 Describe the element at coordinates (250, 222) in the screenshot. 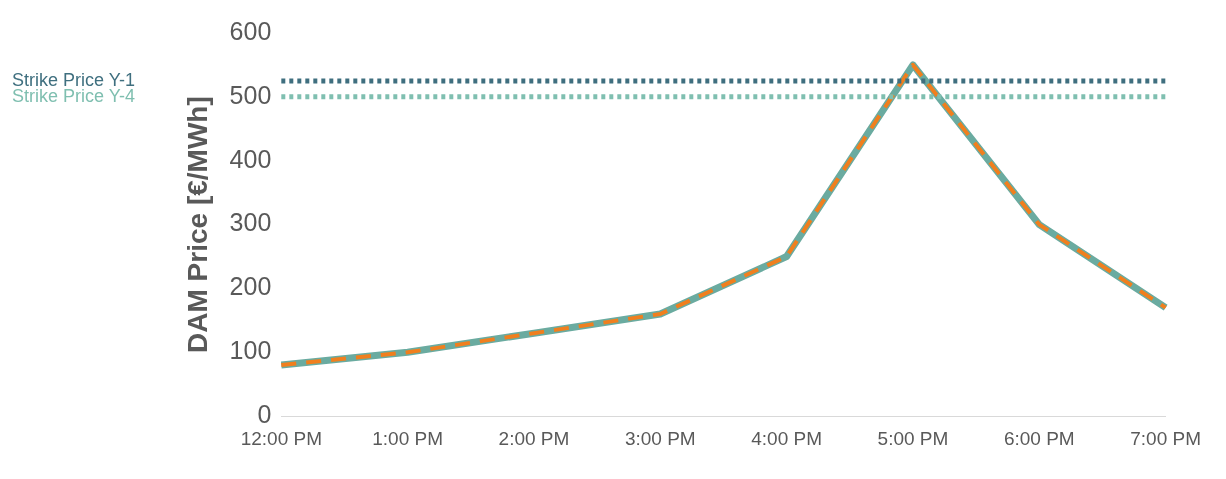

I see `y-tick-label: 300` at that location.